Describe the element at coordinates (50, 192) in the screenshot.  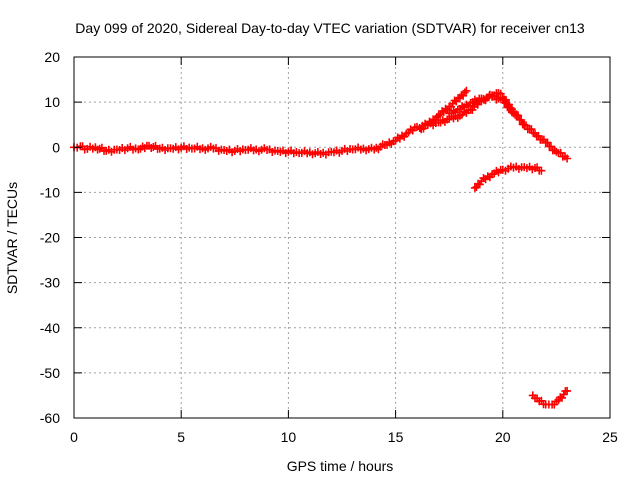
I see `y-tick-label: -10` at that location.